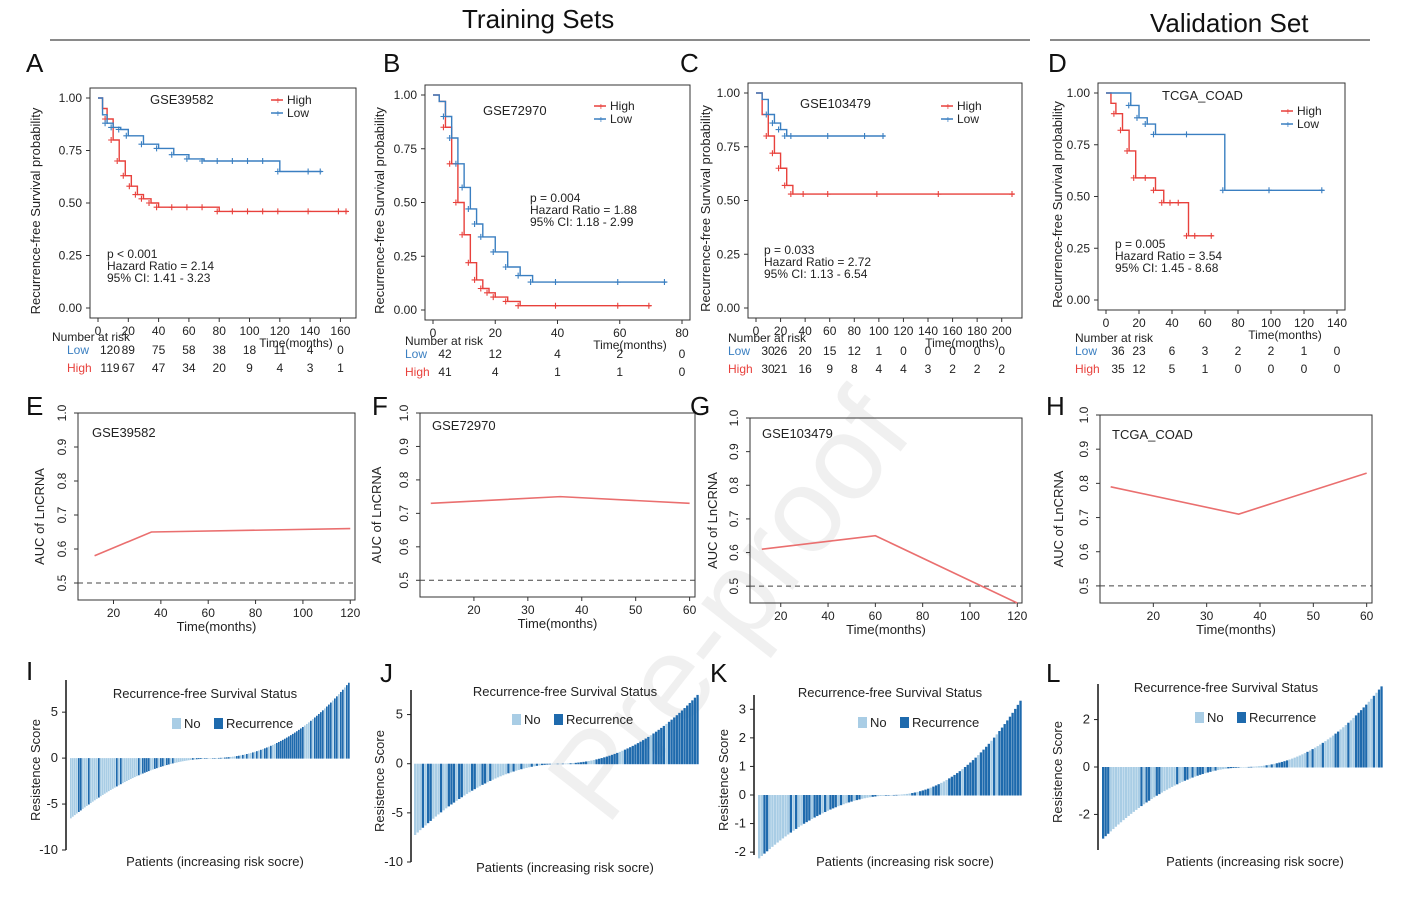  I want to click on wf-title-K: Recurrence-free Survival Status, so click(890, 692).